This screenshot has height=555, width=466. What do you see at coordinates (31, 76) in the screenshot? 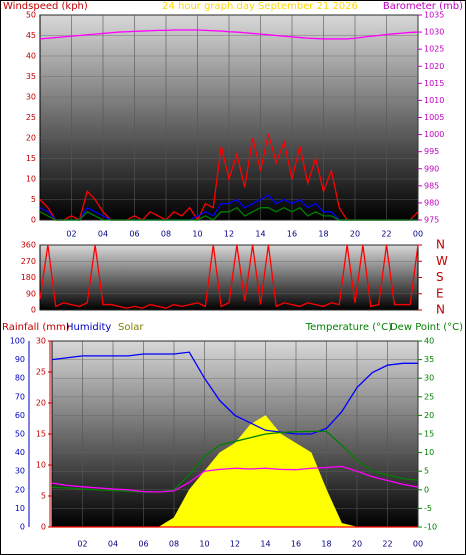
I see `y-tick-label: 35` at bounding box center [31, 76].